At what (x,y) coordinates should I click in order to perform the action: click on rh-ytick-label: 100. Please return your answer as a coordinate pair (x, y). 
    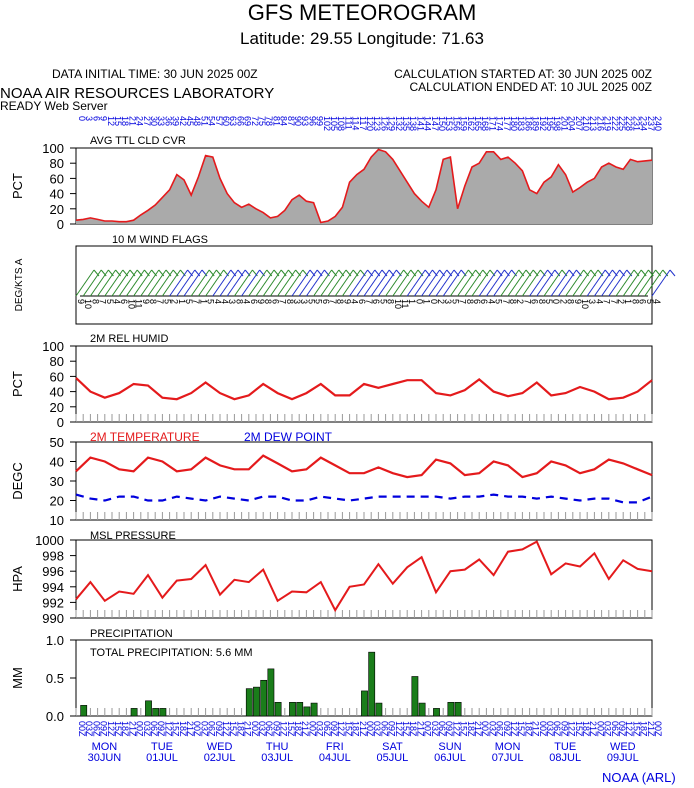
    Looking at the image, I should click on (53, 346).